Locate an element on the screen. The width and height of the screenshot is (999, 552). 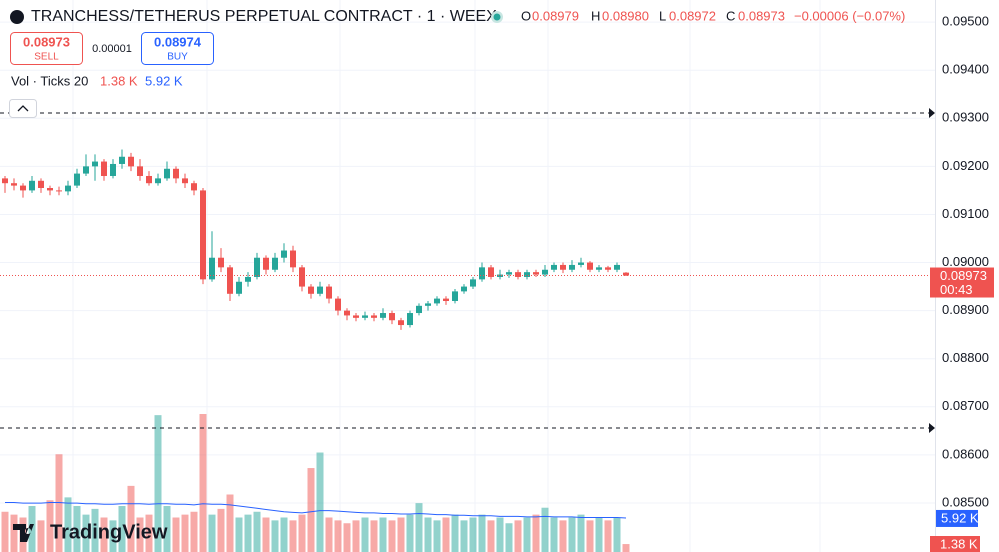
sell-button is located at coordinates (46, 48).